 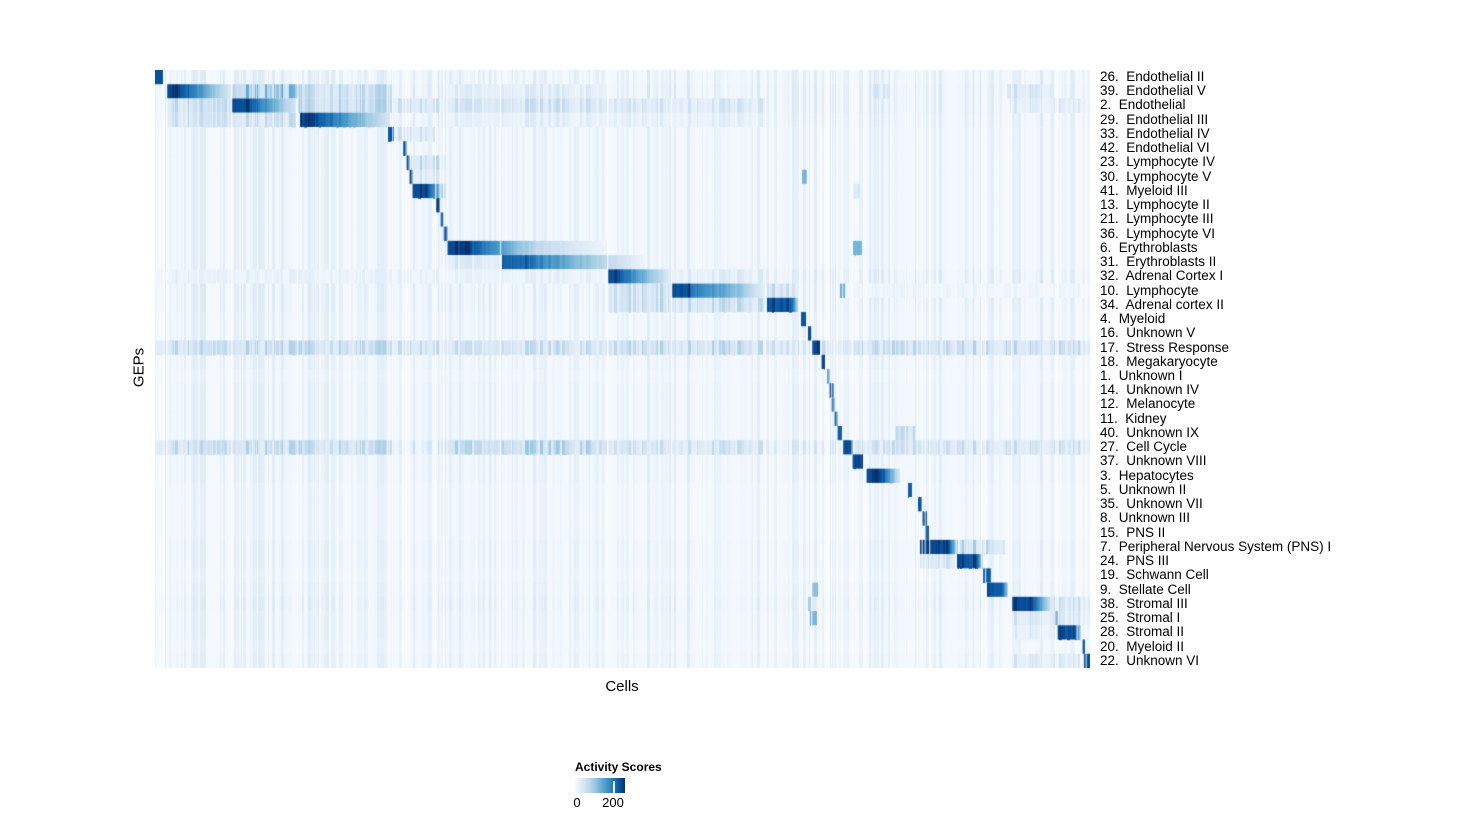 I want to click on gep-row-label: 34. Adrenal cortex II, so click(x=1162, y=304).